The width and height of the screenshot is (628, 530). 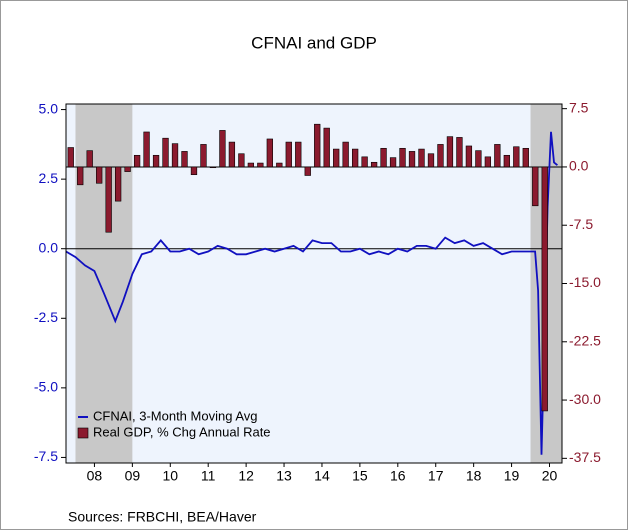 I want to click on x-tick-label: 11, so click(x=208, y=476).